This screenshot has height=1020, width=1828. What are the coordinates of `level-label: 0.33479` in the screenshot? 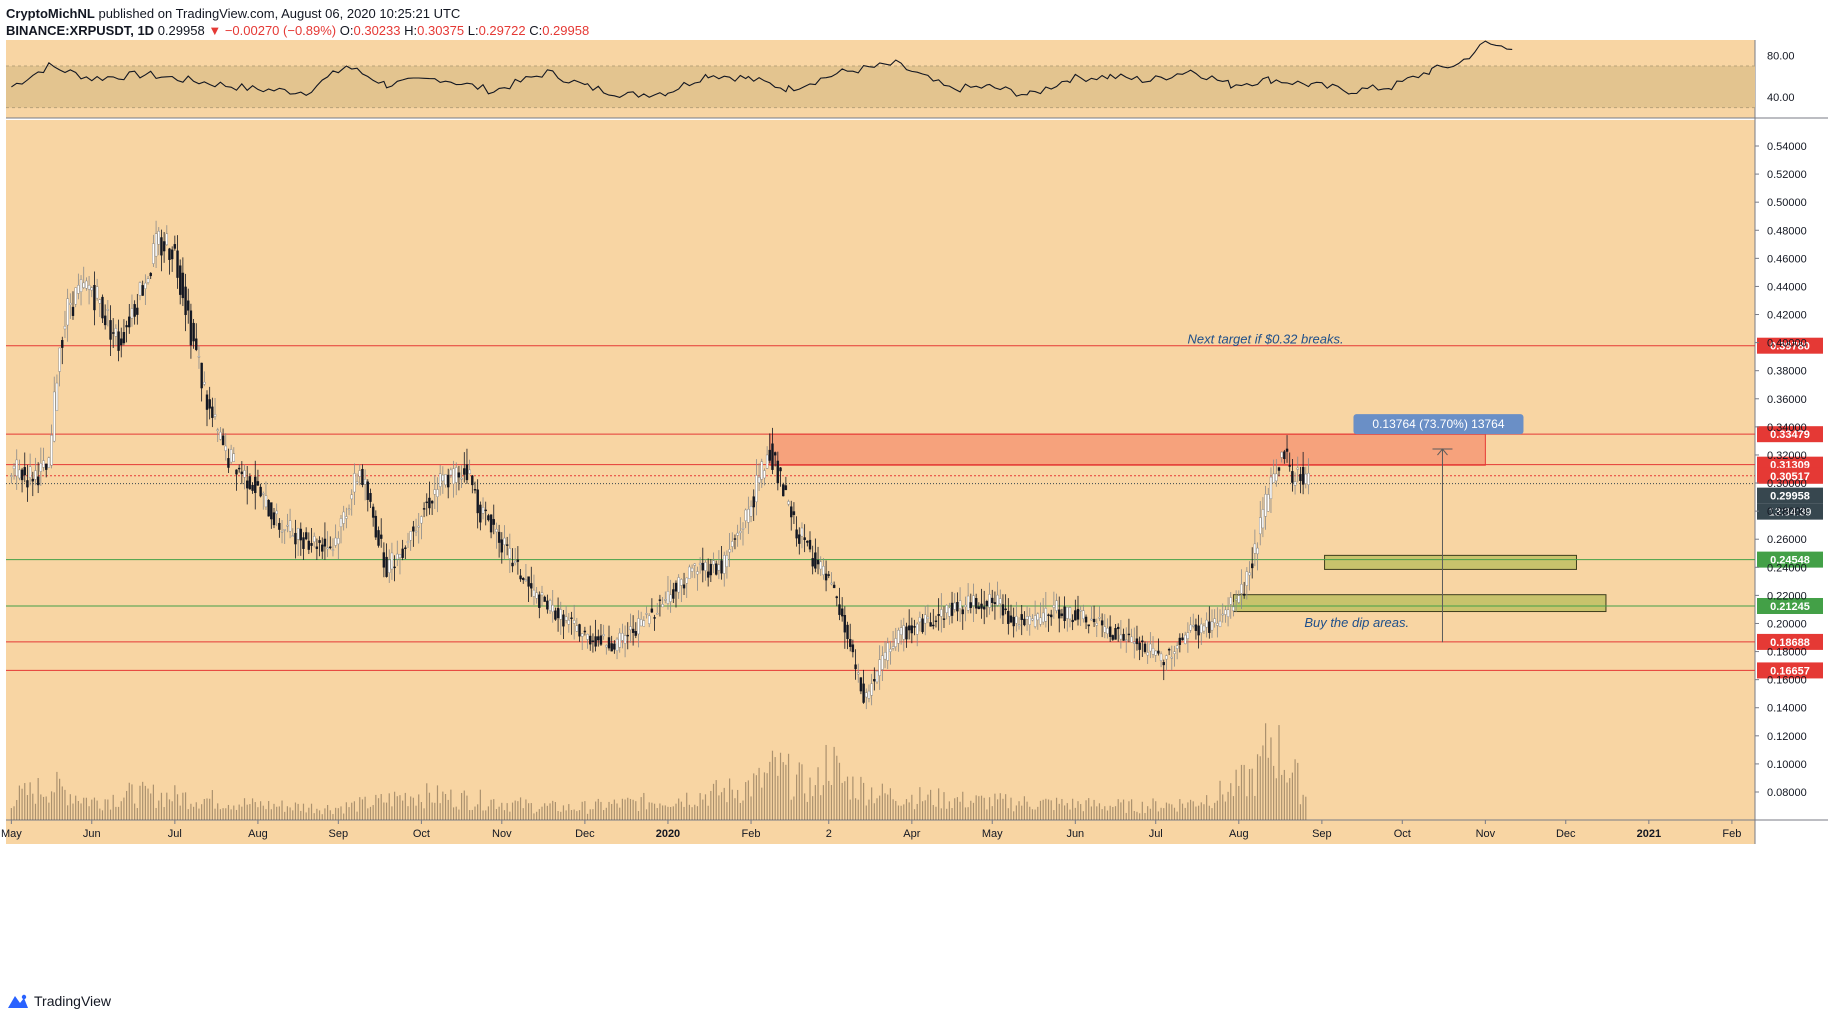 It's located at (1790, 435).